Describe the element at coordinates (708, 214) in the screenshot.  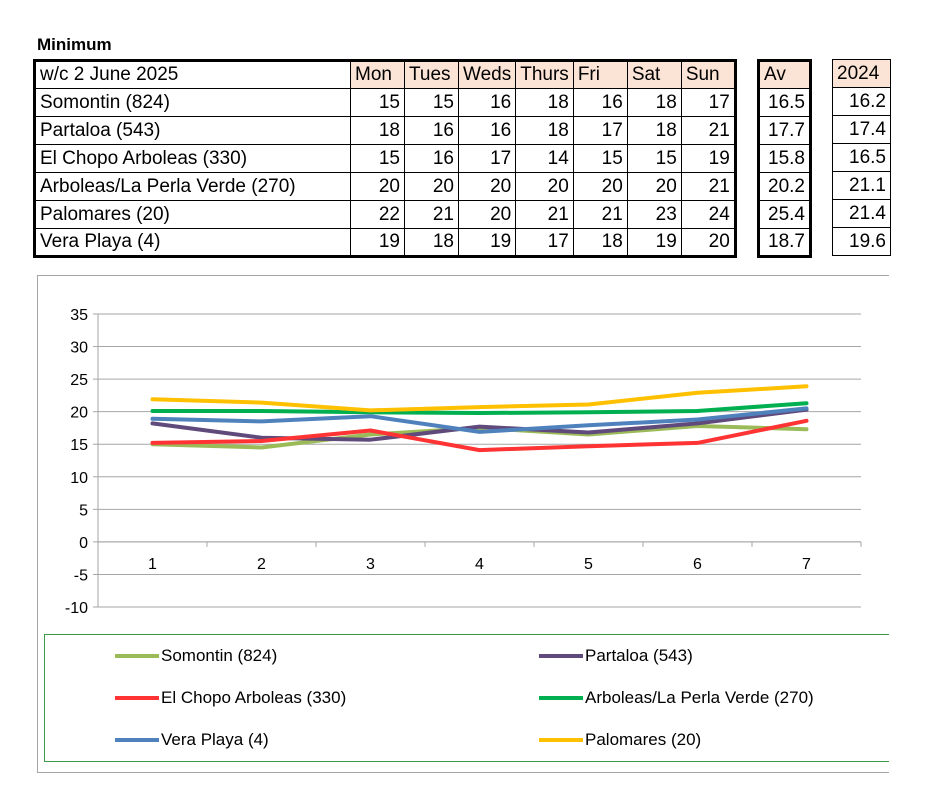
I see `temp-cell: 24` at that location.